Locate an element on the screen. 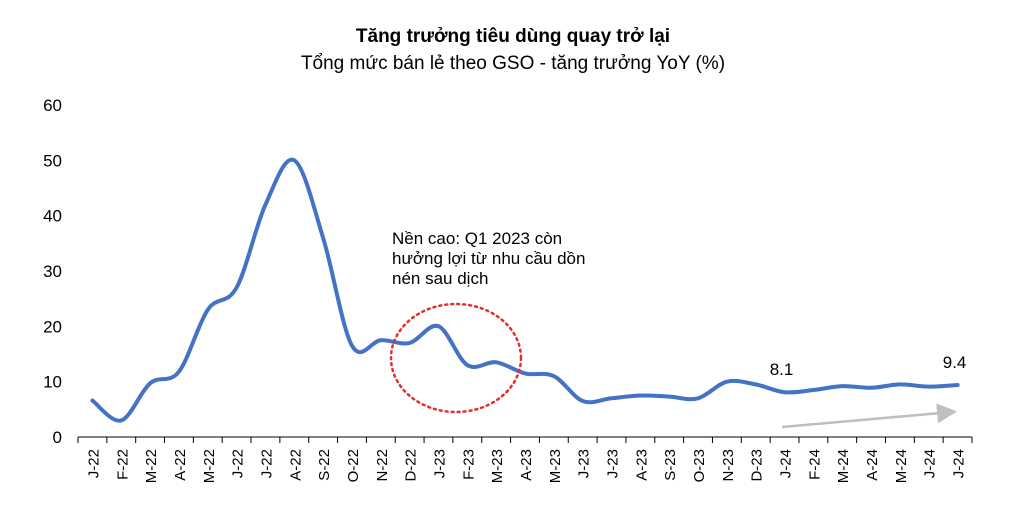 The width and height of the screenshot is (1026, 525). y-tick-label: 20 is located at coordinates (52, 326).